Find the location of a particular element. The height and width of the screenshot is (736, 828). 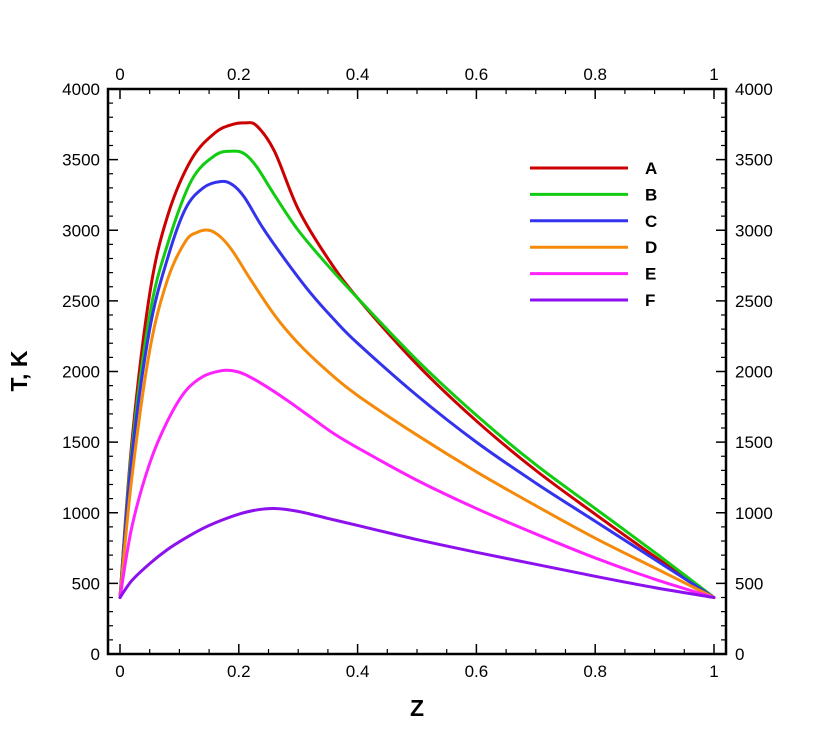

x-tick-label-top: 0.4 is located at coordinates (358, 74).